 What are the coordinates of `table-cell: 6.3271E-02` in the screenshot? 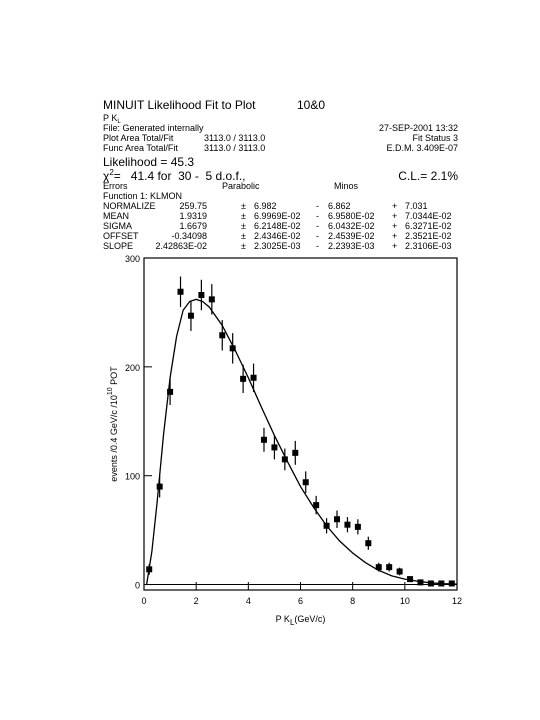 It's located at (428, 226).